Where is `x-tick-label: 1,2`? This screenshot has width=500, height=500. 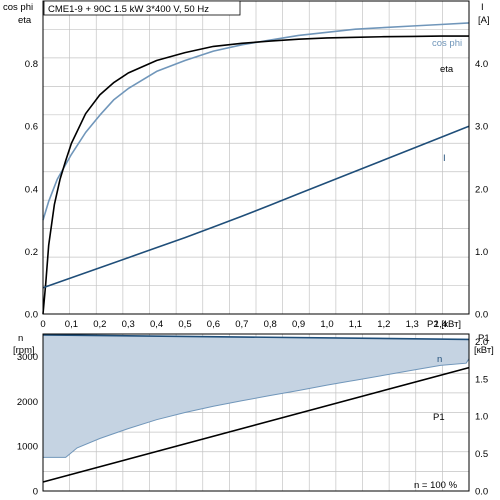 x-tick-label: 1,2 is located at coordinates (383, 324).